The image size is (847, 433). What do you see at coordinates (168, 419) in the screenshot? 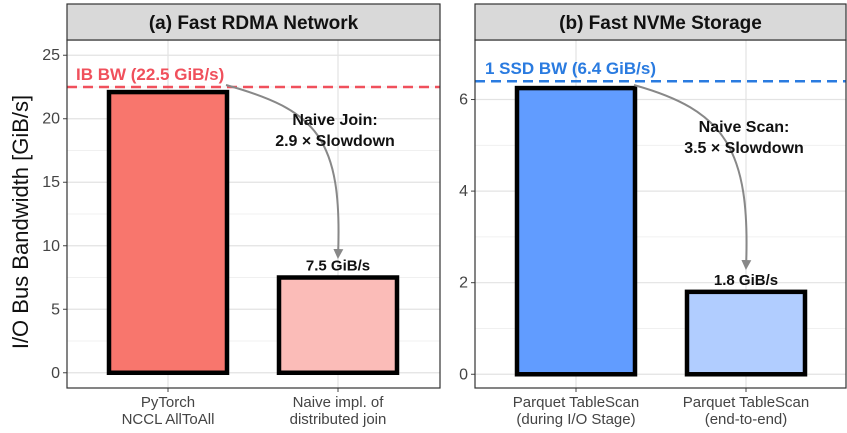
I see `x-tick-label: NCCL AllToAll` at bounding box center [168, 419].